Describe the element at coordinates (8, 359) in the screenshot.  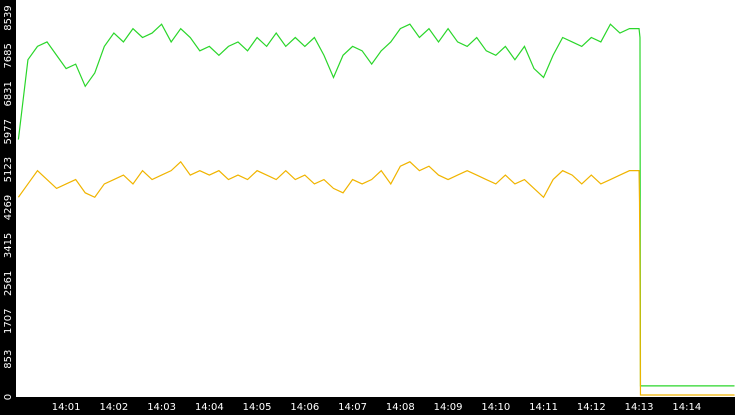
I see `y-tick-label: 853` at that location.